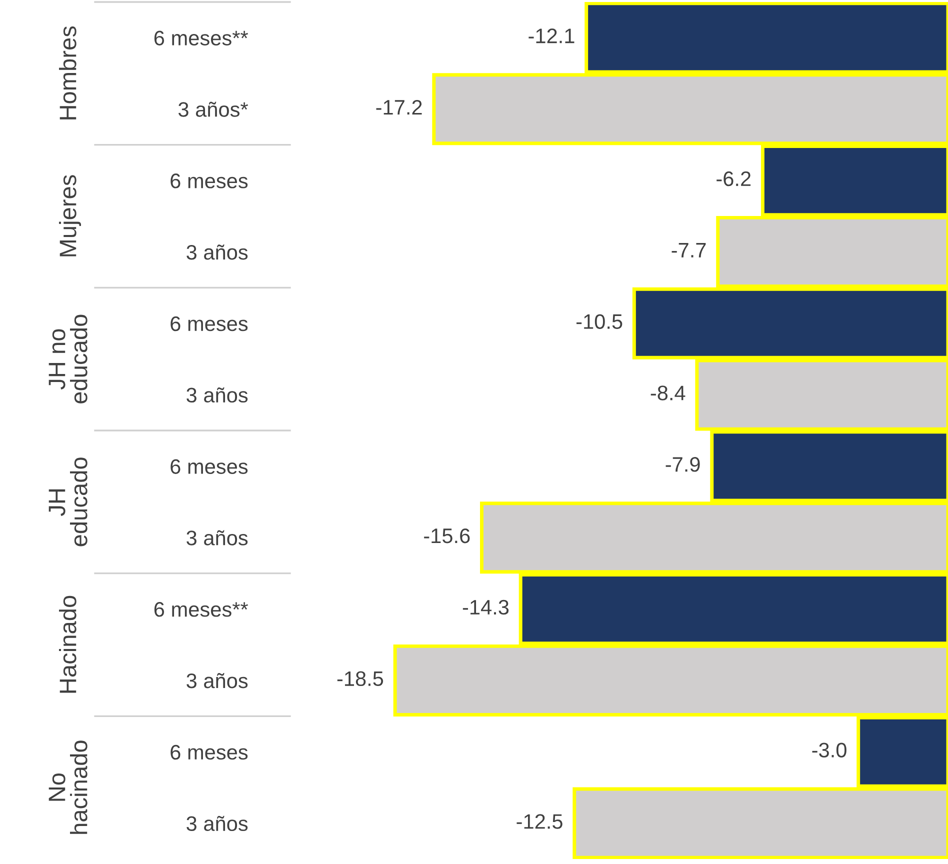 The image size is (948, 864). What do you see at coordinates (733, 178) in the screenshot?
I see `data-label: -6.2` at bounding box center [733, 178].